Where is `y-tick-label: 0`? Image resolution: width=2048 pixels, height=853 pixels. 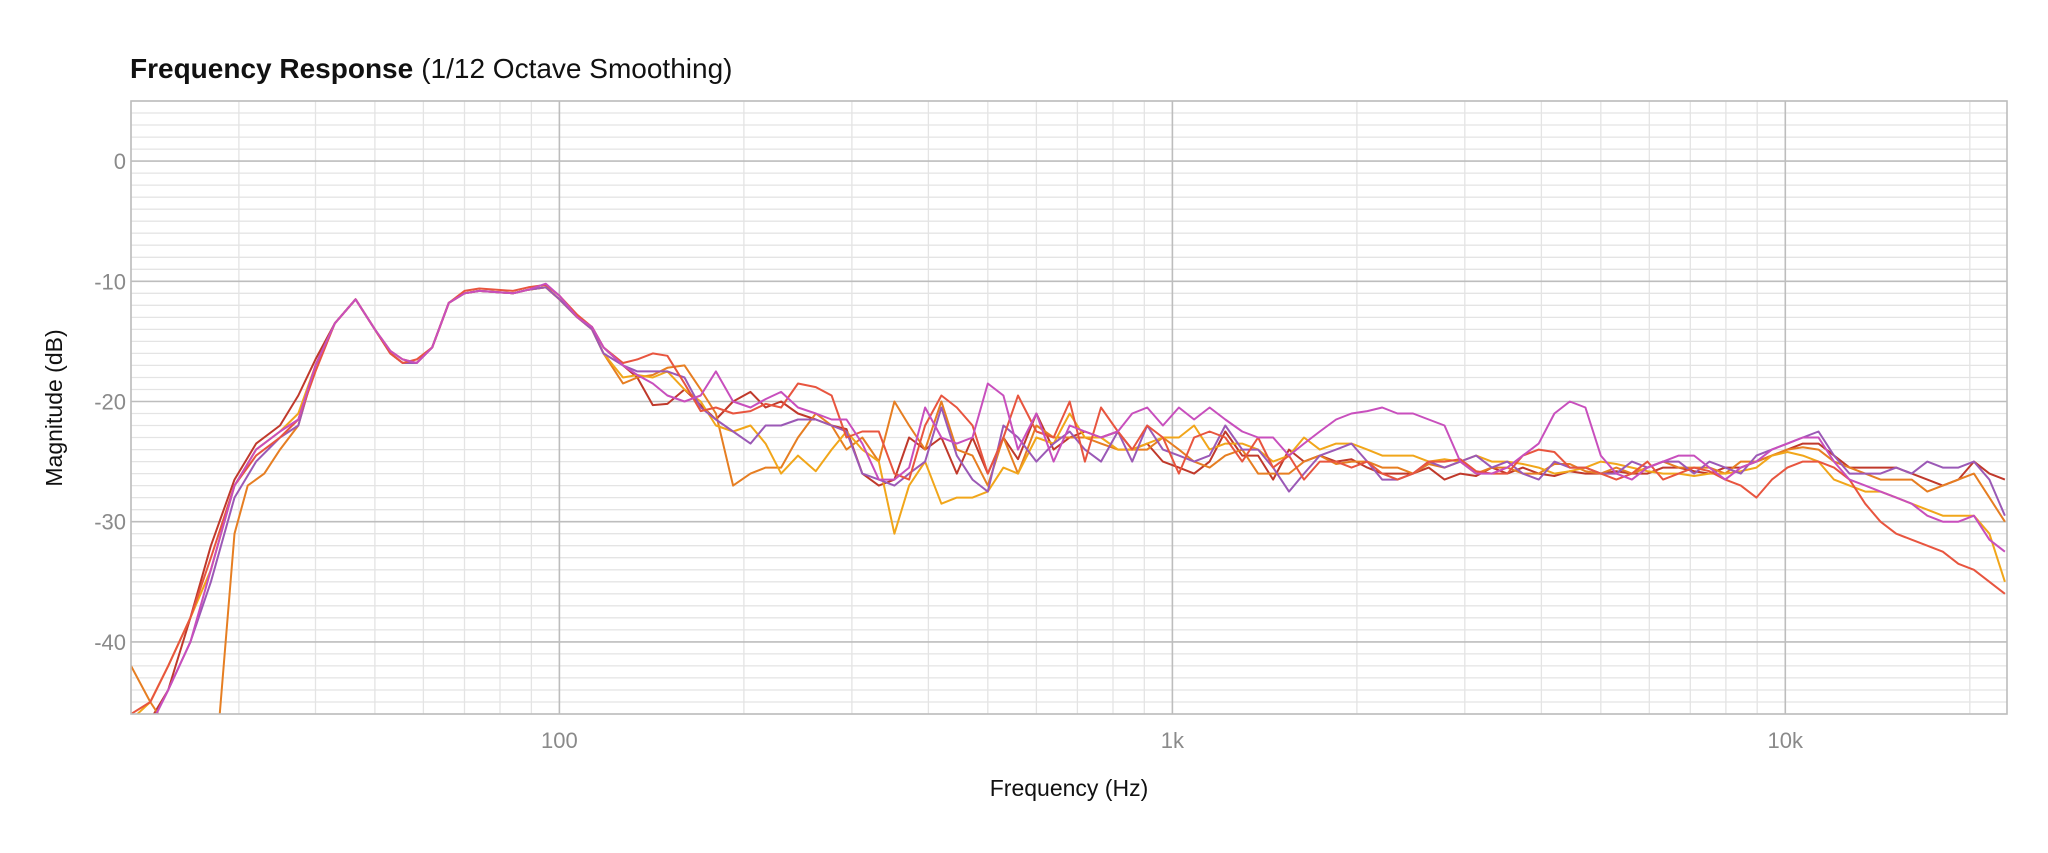 y-tick-label: 0 is located at coordinates (120, 161).